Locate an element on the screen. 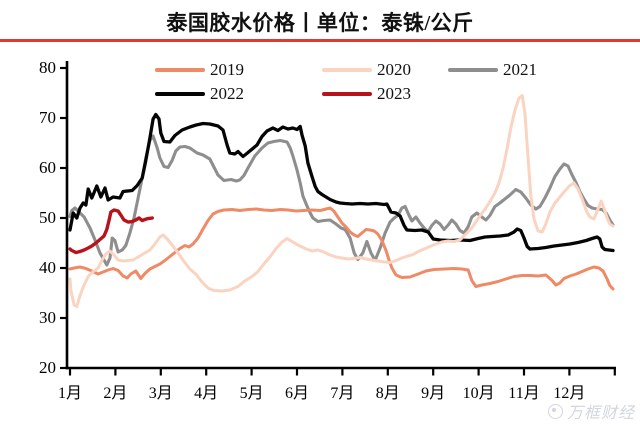  title-underline-rule is located at coordinates (320, 40).